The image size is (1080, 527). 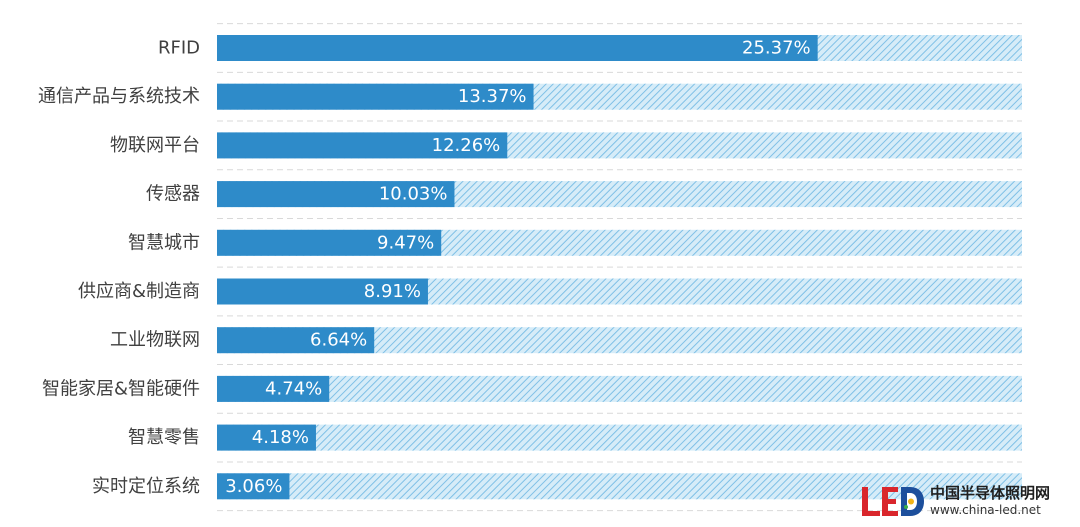 What do you see at coordinates (146, 486) in the screenshot?
I see `category-label: 实时定位系统` at bounding box center [146, 486].